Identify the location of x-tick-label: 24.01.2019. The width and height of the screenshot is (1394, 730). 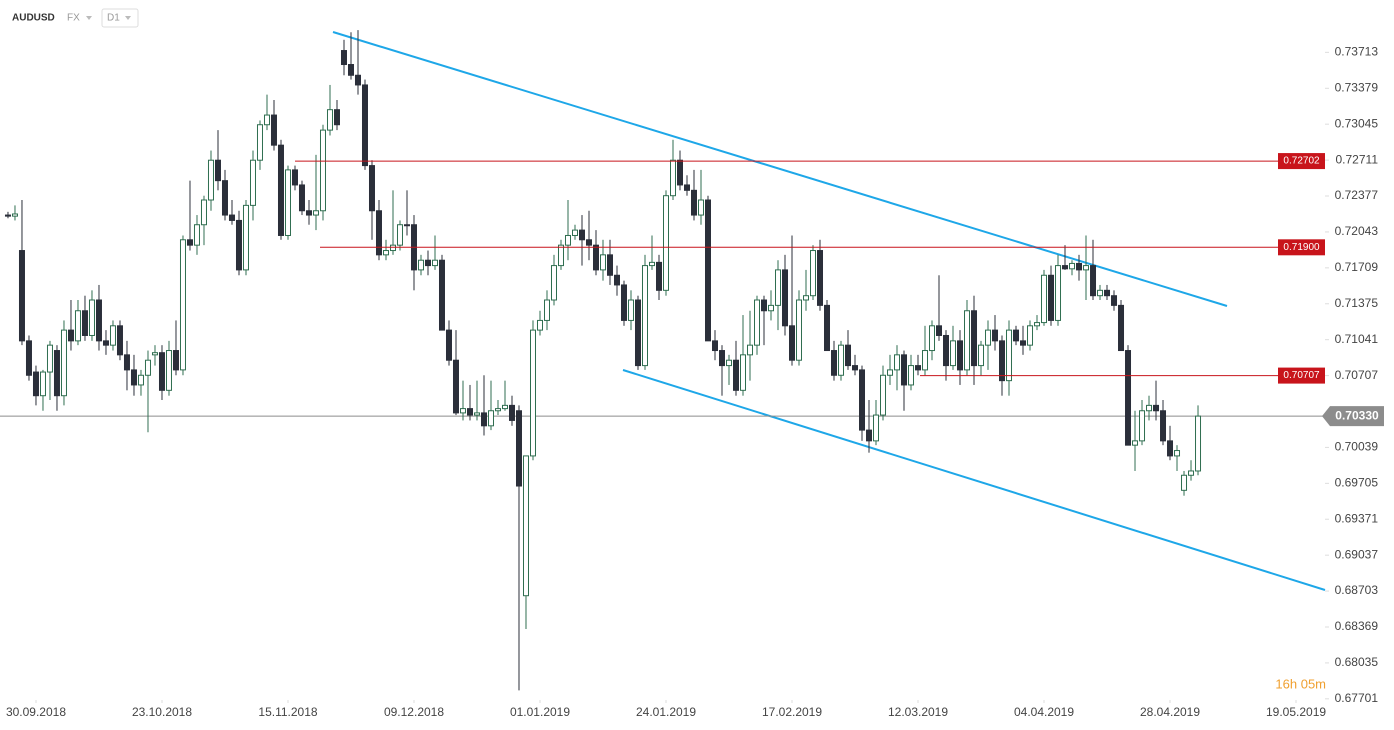
(666, 712).